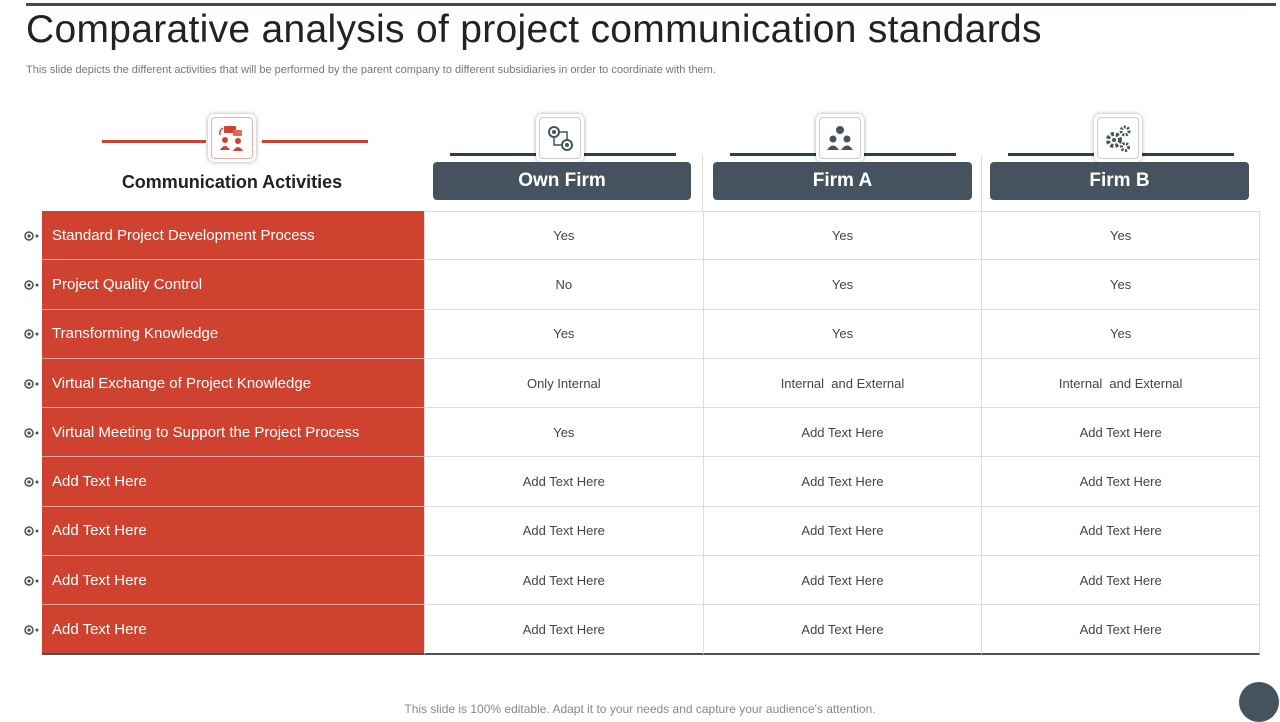 This screenshot has height=722, width=1280. What do you see at coordinates (154, 141) in the screenshot?
I see `activities-header-line-left` at bounding box center [154, 141].